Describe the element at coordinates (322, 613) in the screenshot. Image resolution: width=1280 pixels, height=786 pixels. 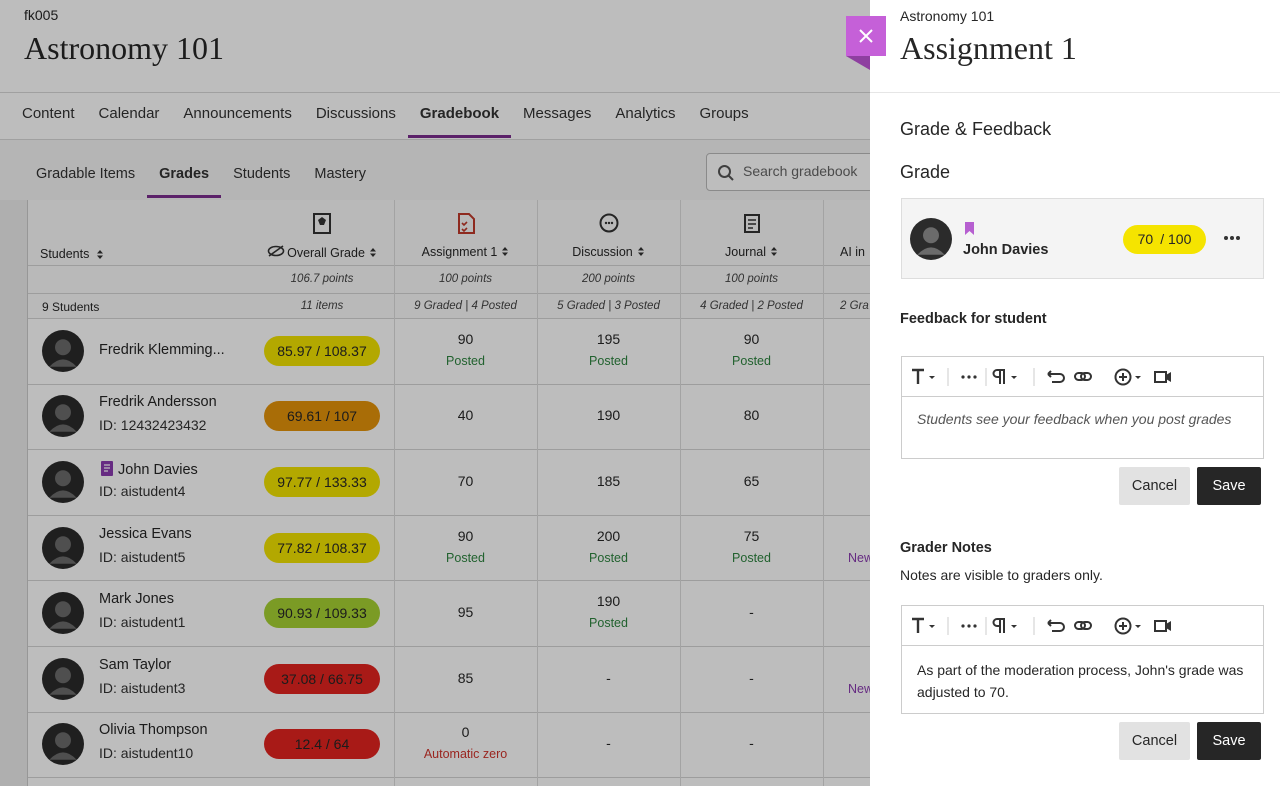
I see `overall-grade: 90.93 / 109.33` at that location.